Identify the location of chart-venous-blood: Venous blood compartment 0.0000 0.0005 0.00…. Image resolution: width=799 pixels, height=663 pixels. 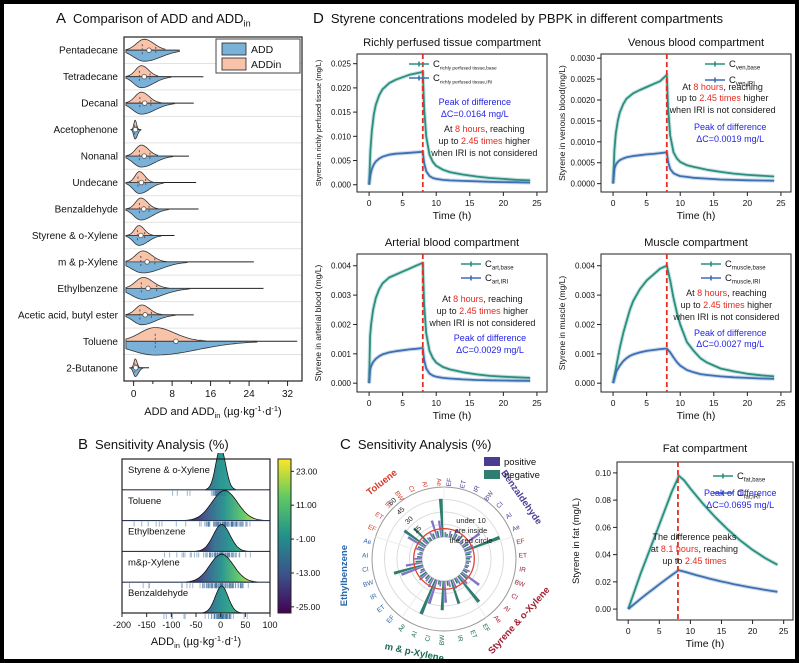
(675, 133).